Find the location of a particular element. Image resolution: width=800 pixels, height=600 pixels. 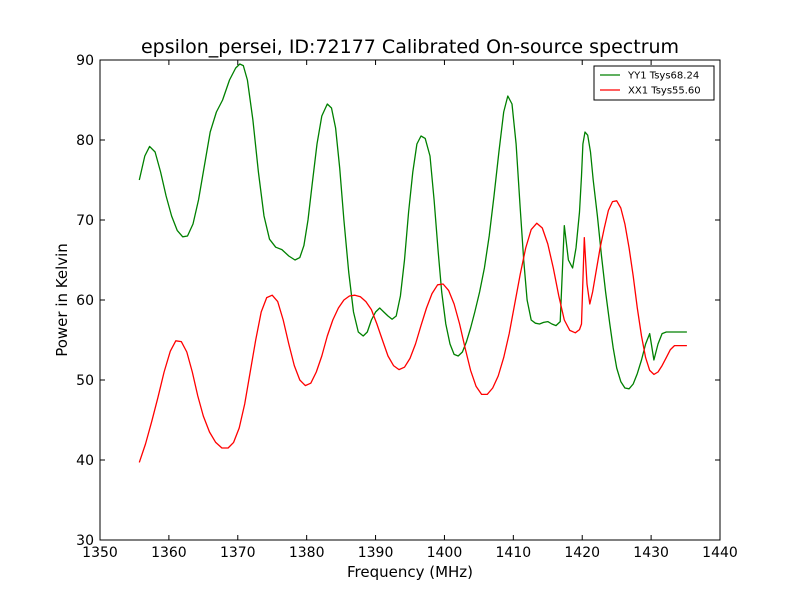

x-tick-label: 1360 is located at coordinates (169, 553).